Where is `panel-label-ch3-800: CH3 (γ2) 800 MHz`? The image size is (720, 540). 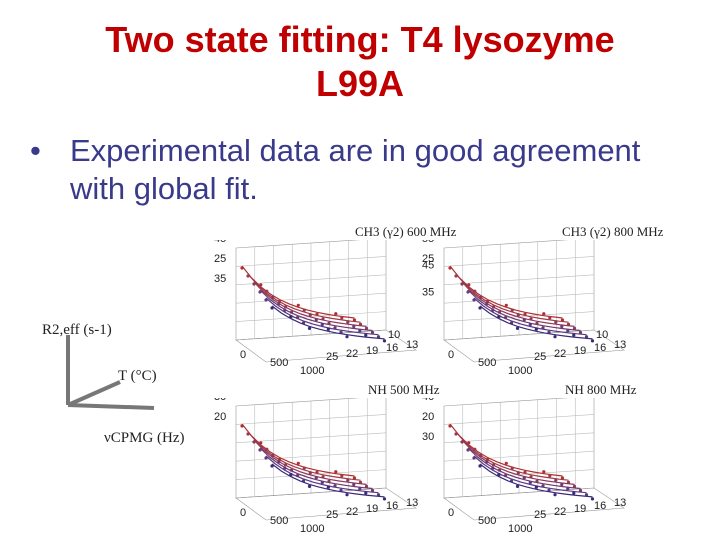 panel-label-ch3-800: CH3 (γ2) 800 MHz is located at coordinates (613, 231).